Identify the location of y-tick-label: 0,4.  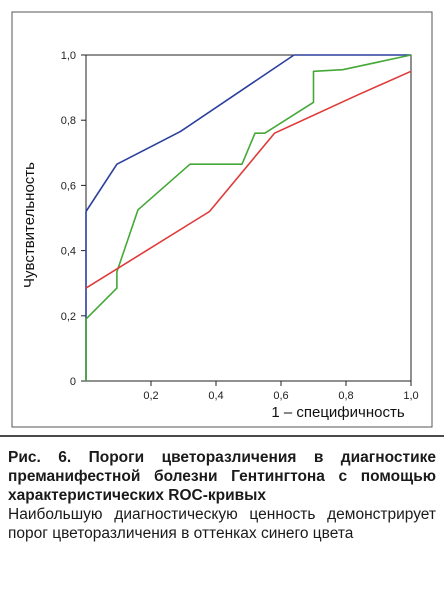
(68, 252).